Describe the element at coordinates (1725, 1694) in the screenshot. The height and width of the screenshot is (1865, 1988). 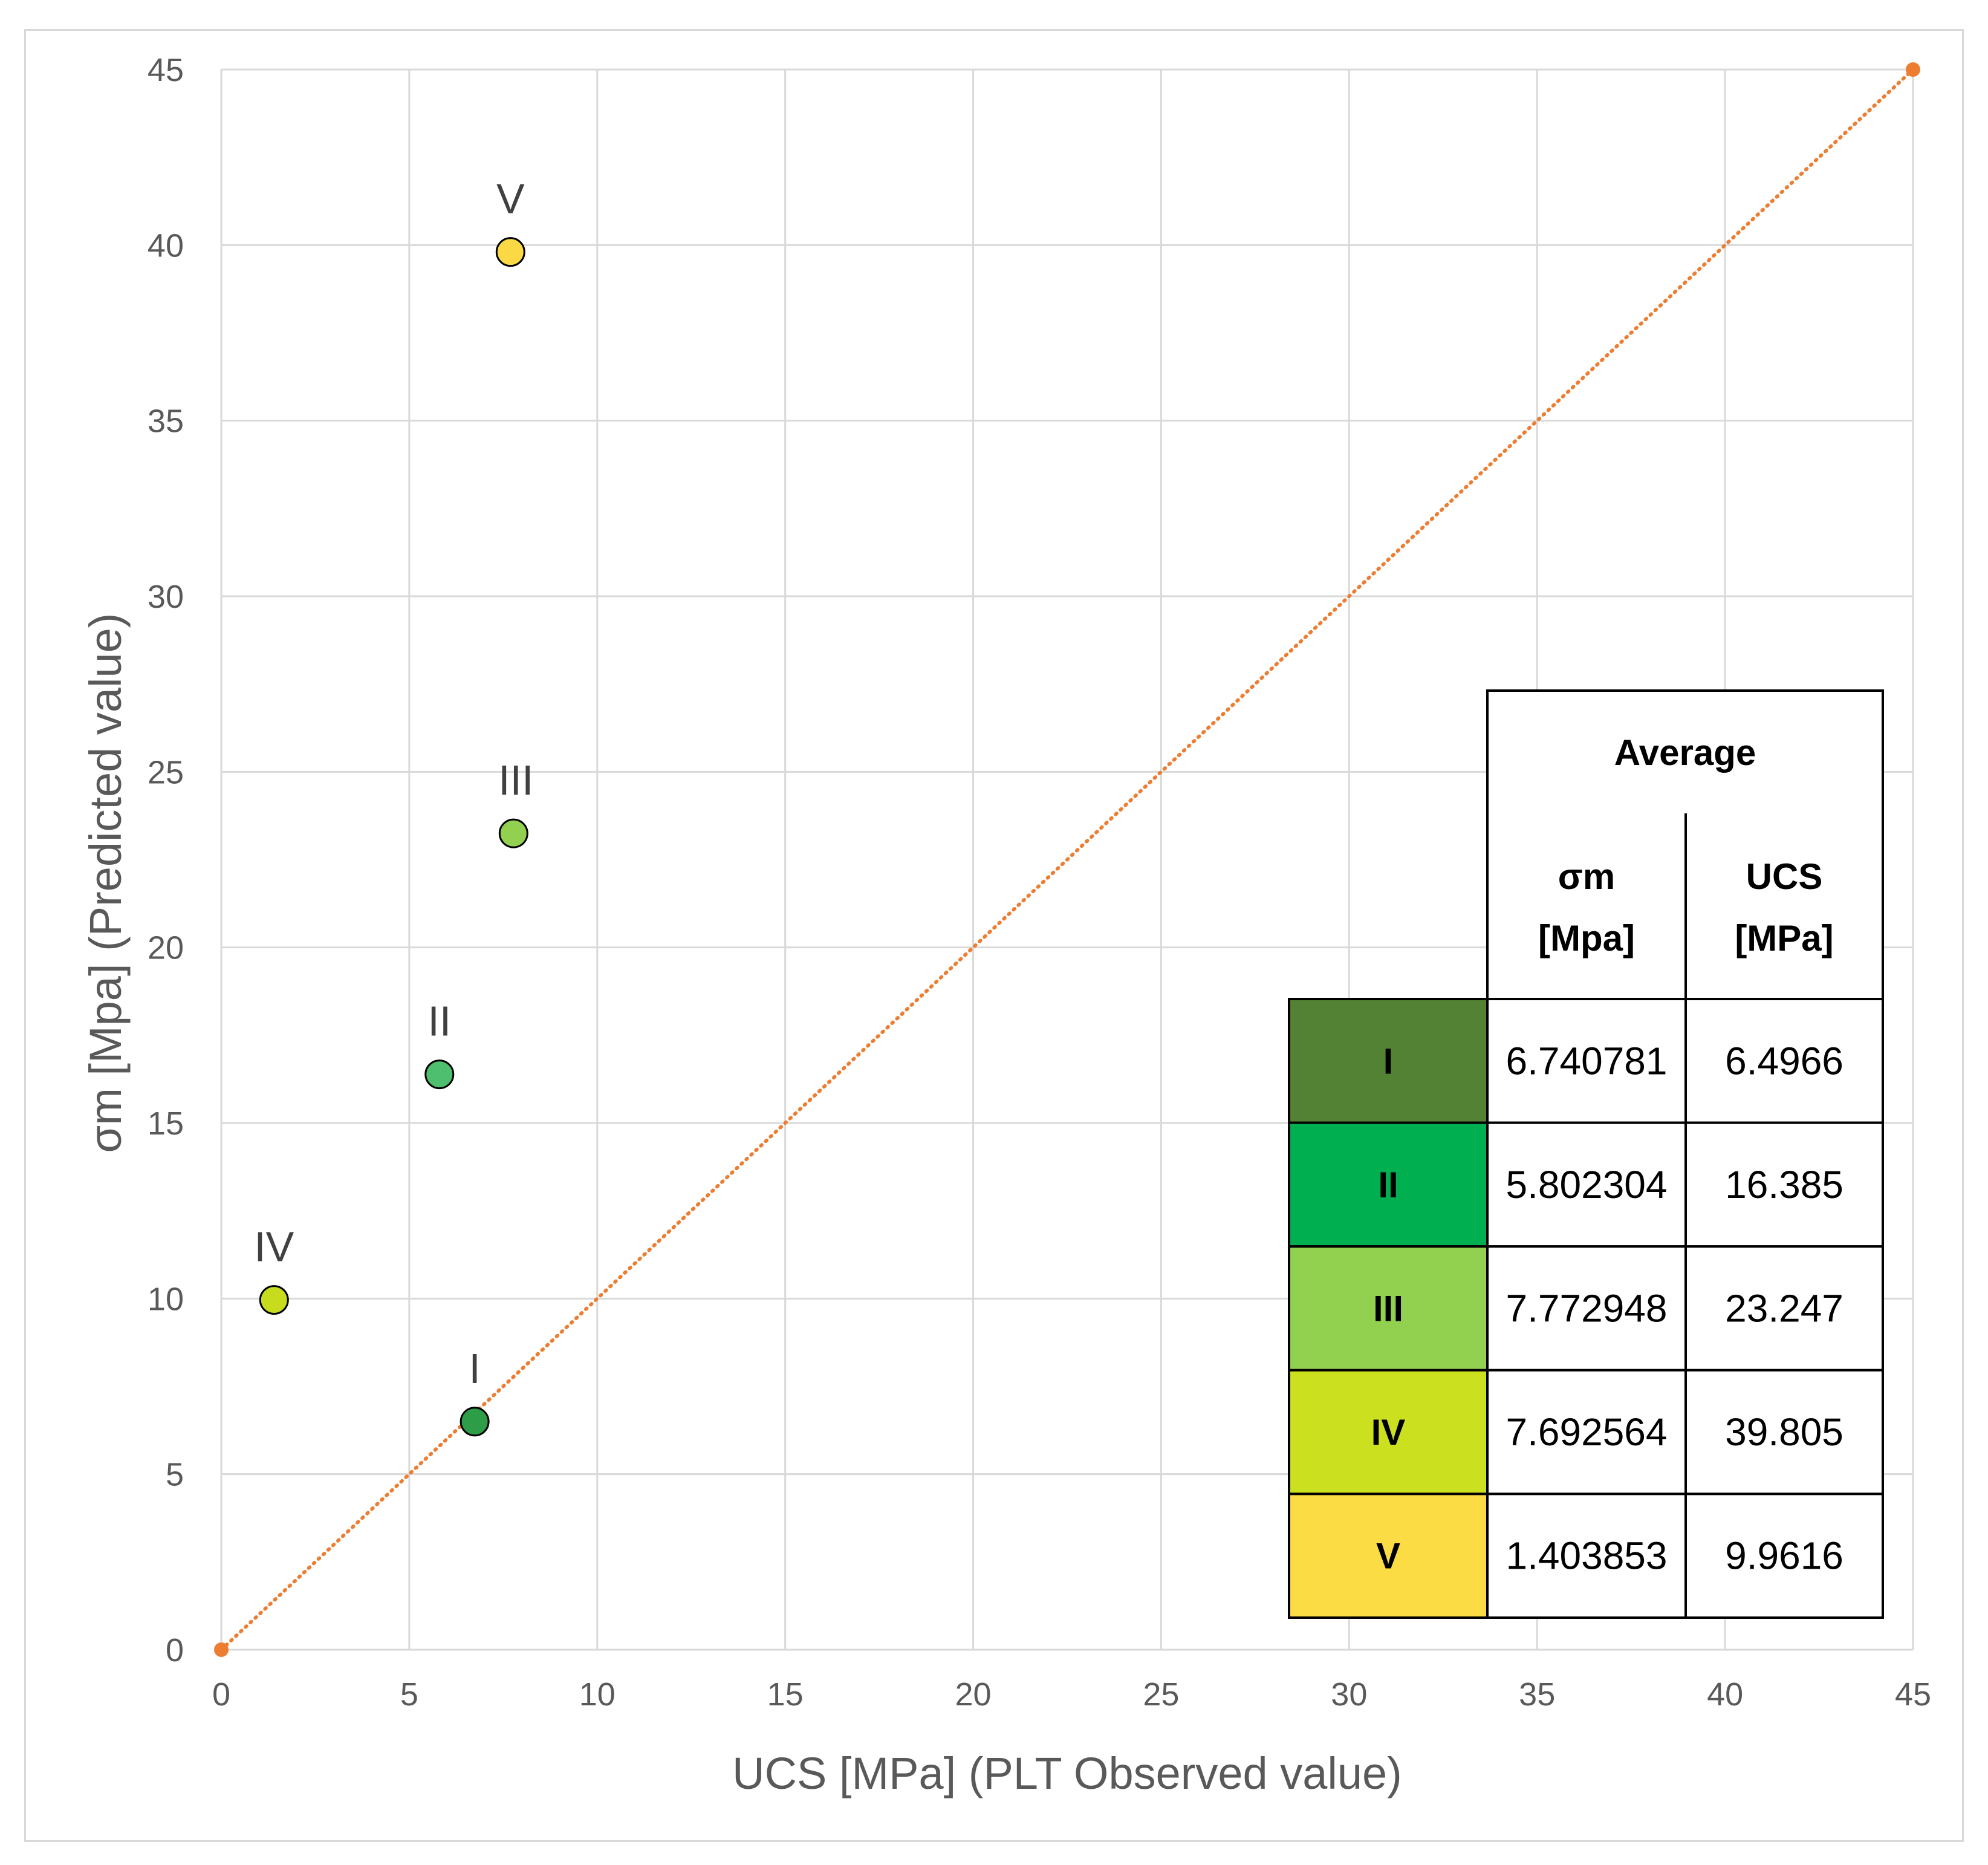
I see `x-tick-label: 40` at that location.